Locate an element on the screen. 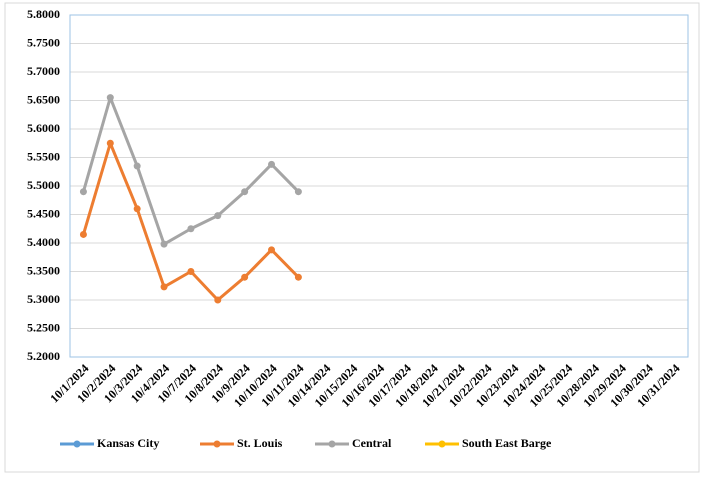 This screenshot has height=477, width=702. y-tick-label: 5.2000 is located at coordinates (43, 356).